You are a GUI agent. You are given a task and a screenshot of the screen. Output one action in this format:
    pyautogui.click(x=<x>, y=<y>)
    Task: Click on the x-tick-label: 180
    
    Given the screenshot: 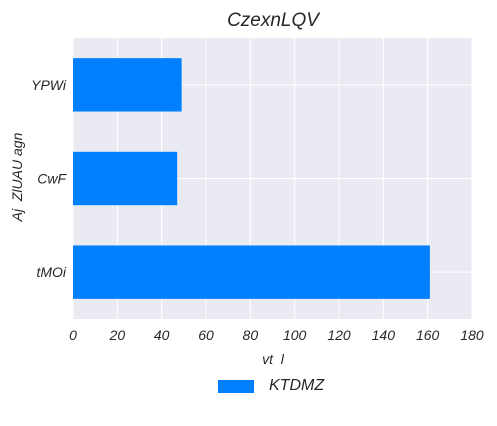 What is the action you would take?
    pyautogui.click(x=472, y=335)
    